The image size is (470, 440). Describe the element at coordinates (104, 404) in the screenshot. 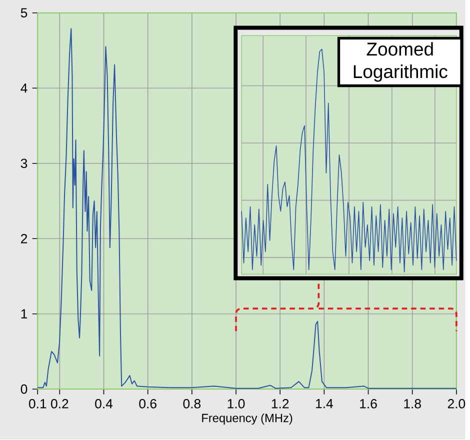

I see `x-tick-label: 0.4` at that location.